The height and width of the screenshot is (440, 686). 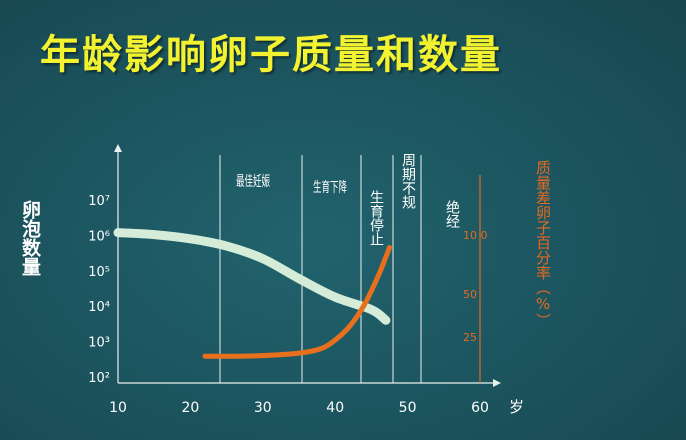 What do you see at coordinates (99, 378) in the screenshot?
I see `y-left-tick-2: 10²` at bounding box center [99, 378].